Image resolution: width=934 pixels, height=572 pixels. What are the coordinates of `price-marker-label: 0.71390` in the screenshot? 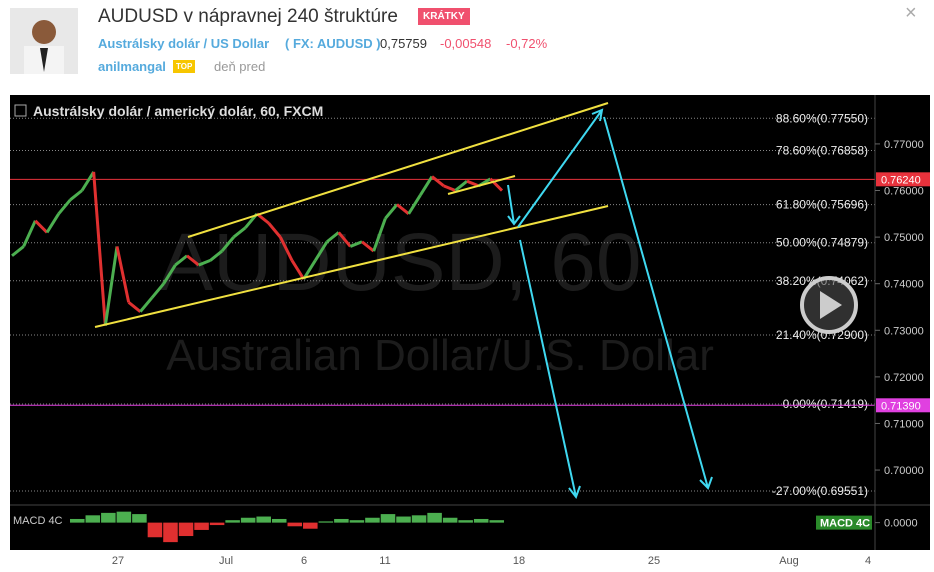 It's located at (901, 406).